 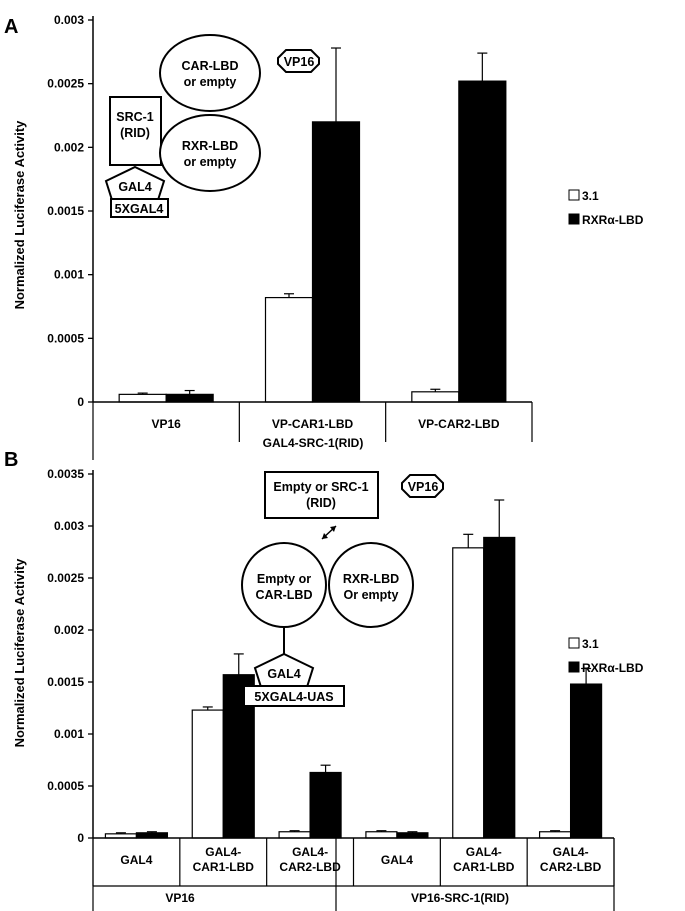 I want to click on category-label: VP16, so click(x=166, y=424).